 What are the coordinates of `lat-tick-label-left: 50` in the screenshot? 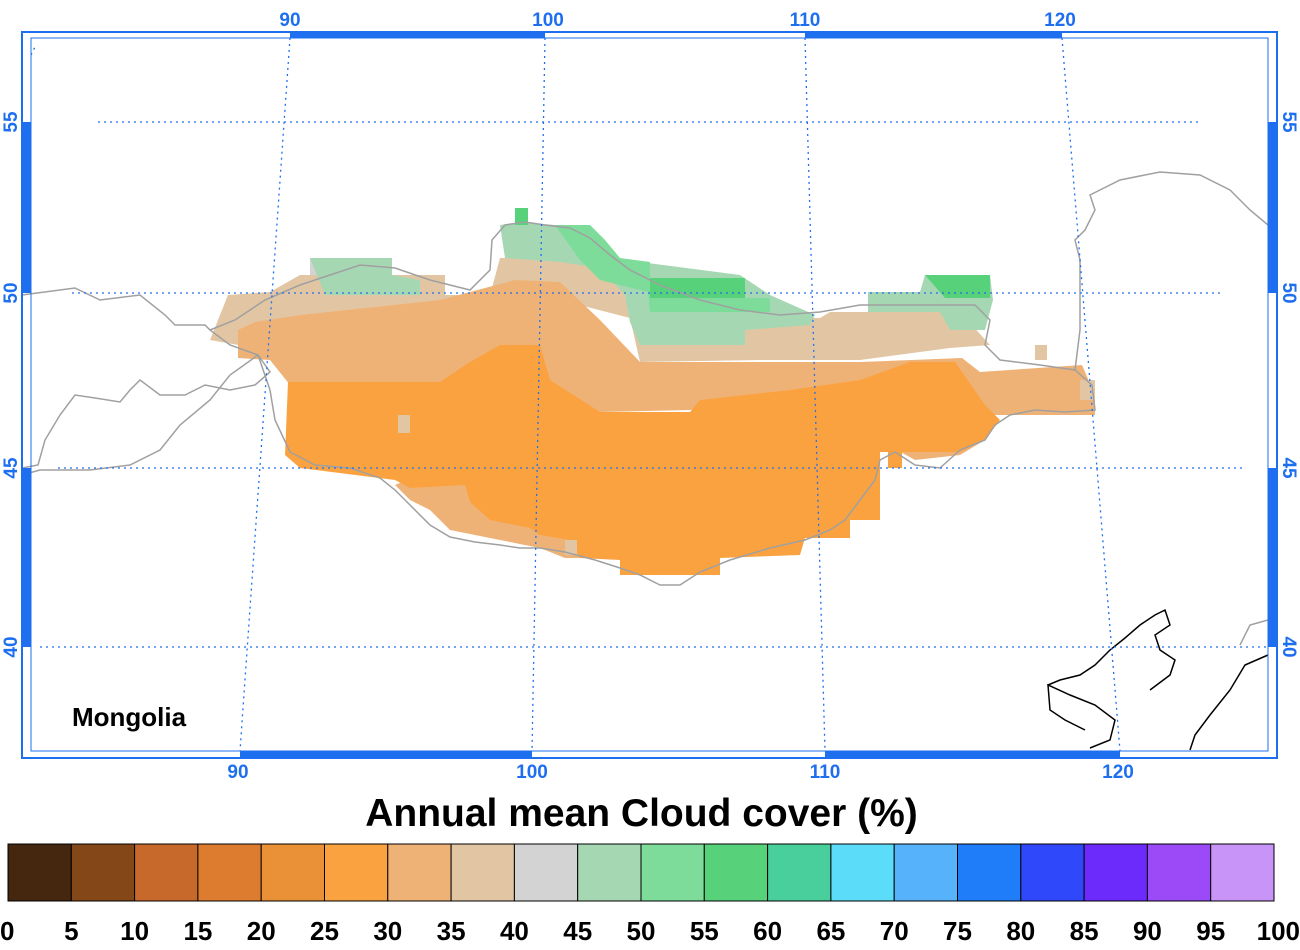 It's located at (11, 292).